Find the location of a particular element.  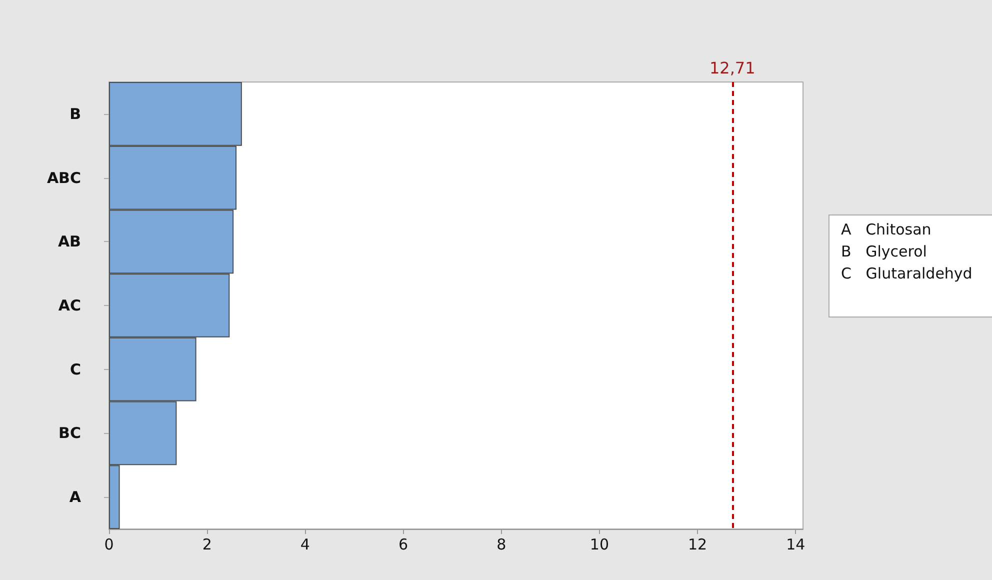

y-tick-label: B is located at coordinates (75, 113).